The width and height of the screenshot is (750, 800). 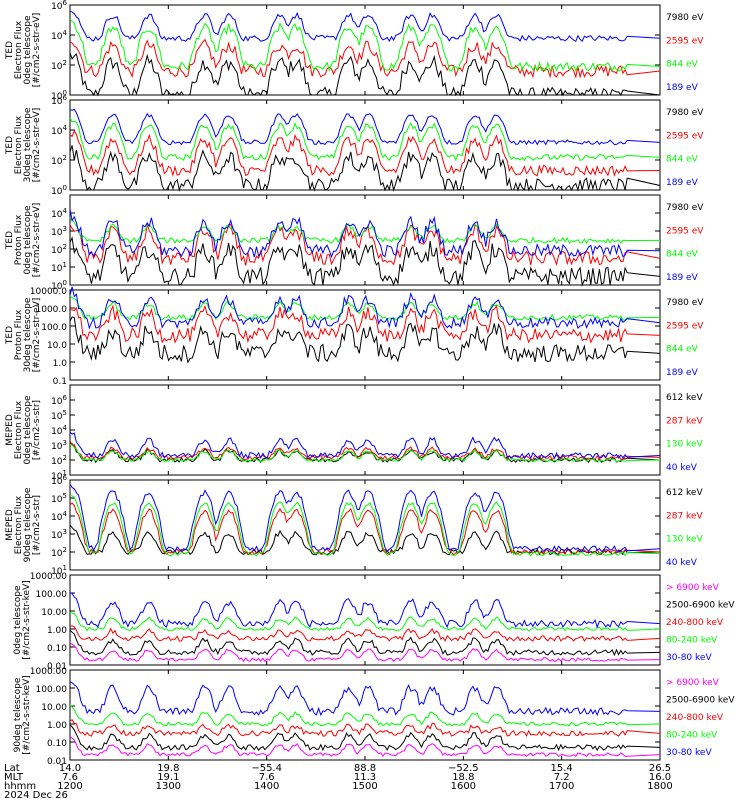 I want to click on legend-entry: 240-800 keV, so click(x=695, y=718).